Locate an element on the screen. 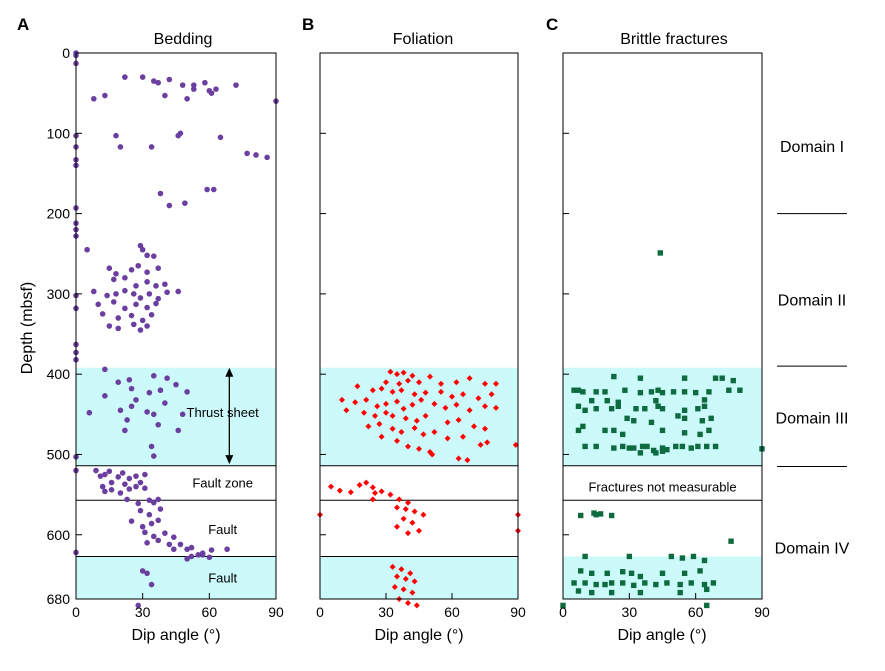  domain-label: Domain IV is located at coordinates (812, 548).